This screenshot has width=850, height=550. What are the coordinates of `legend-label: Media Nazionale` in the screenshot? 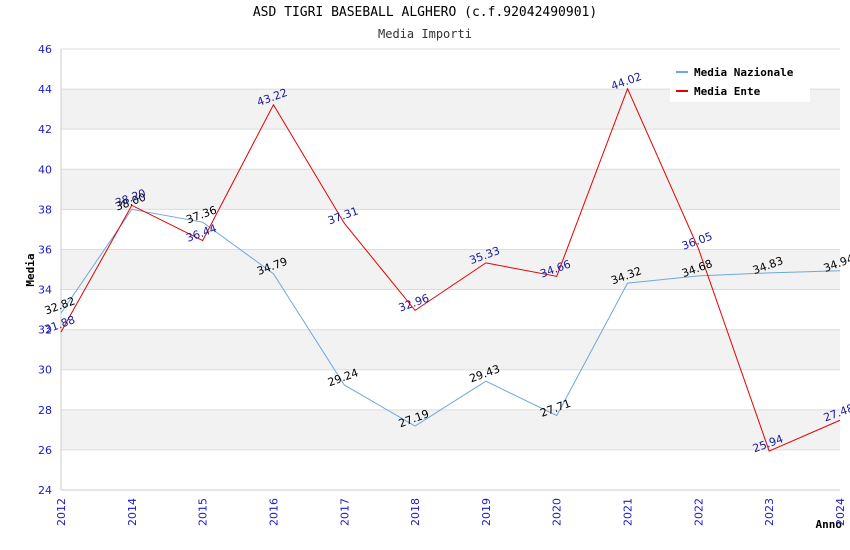 It's located at (744, 72).